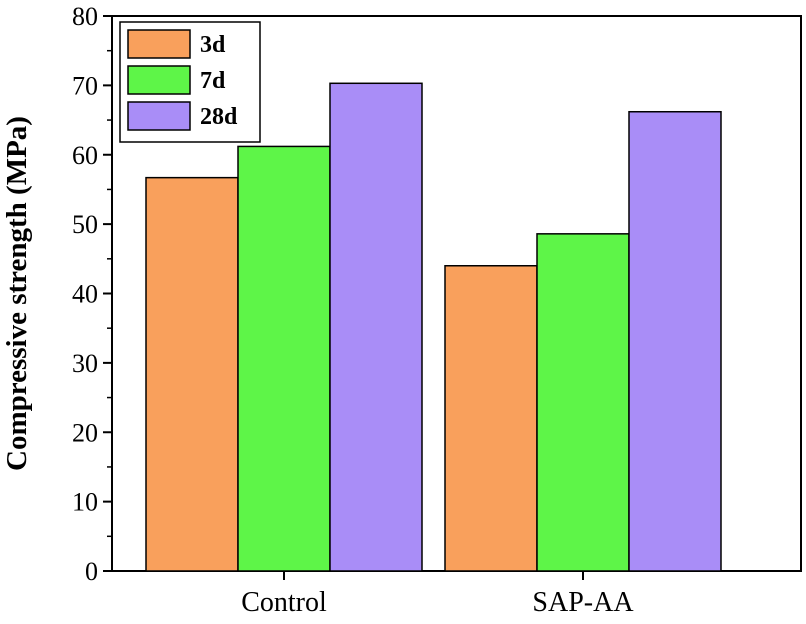 The image size is (806, 624). I want to click on y-tick-label: 0, so click(91, 571).